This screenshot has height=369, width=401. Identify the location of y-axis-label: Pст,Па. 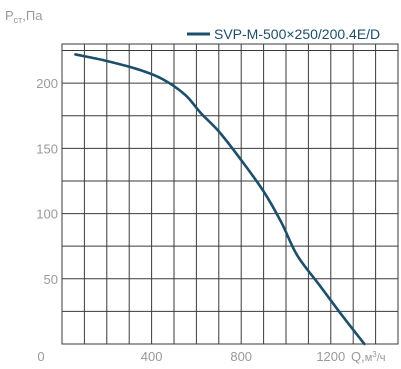
(24, 16).